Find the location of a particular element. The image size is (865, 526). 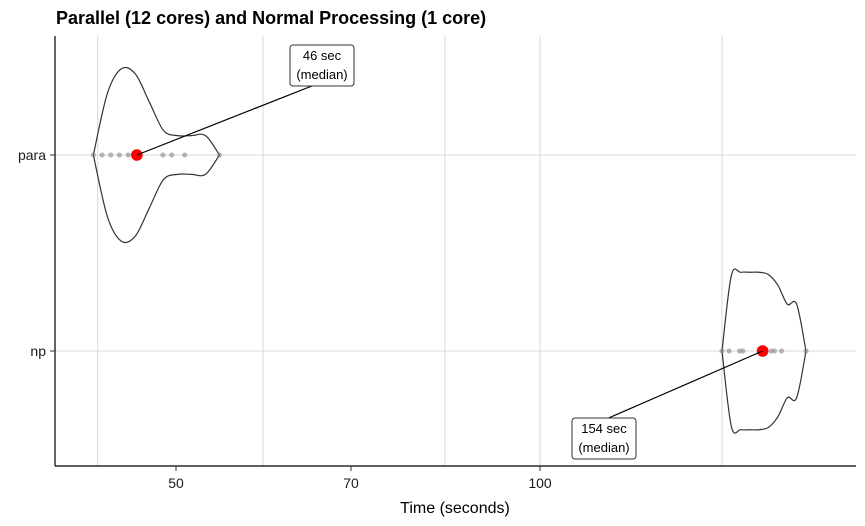

x-axis-title: Time (seconds) is located at coordinates (455, 508).